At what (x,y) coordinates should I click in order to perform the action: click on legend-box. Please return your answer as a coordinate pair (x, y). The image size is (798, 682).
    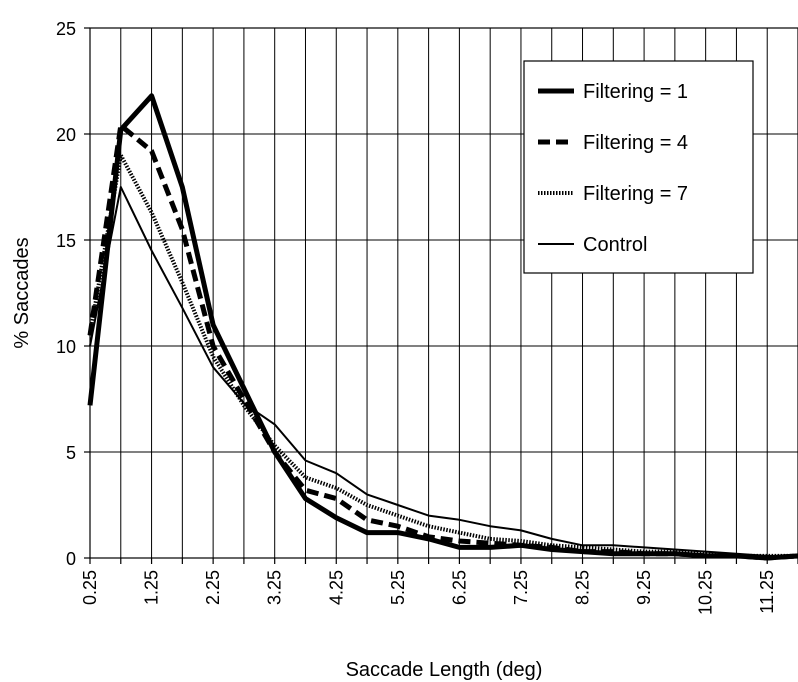
    Looking at the image, I should click on (638, 167).